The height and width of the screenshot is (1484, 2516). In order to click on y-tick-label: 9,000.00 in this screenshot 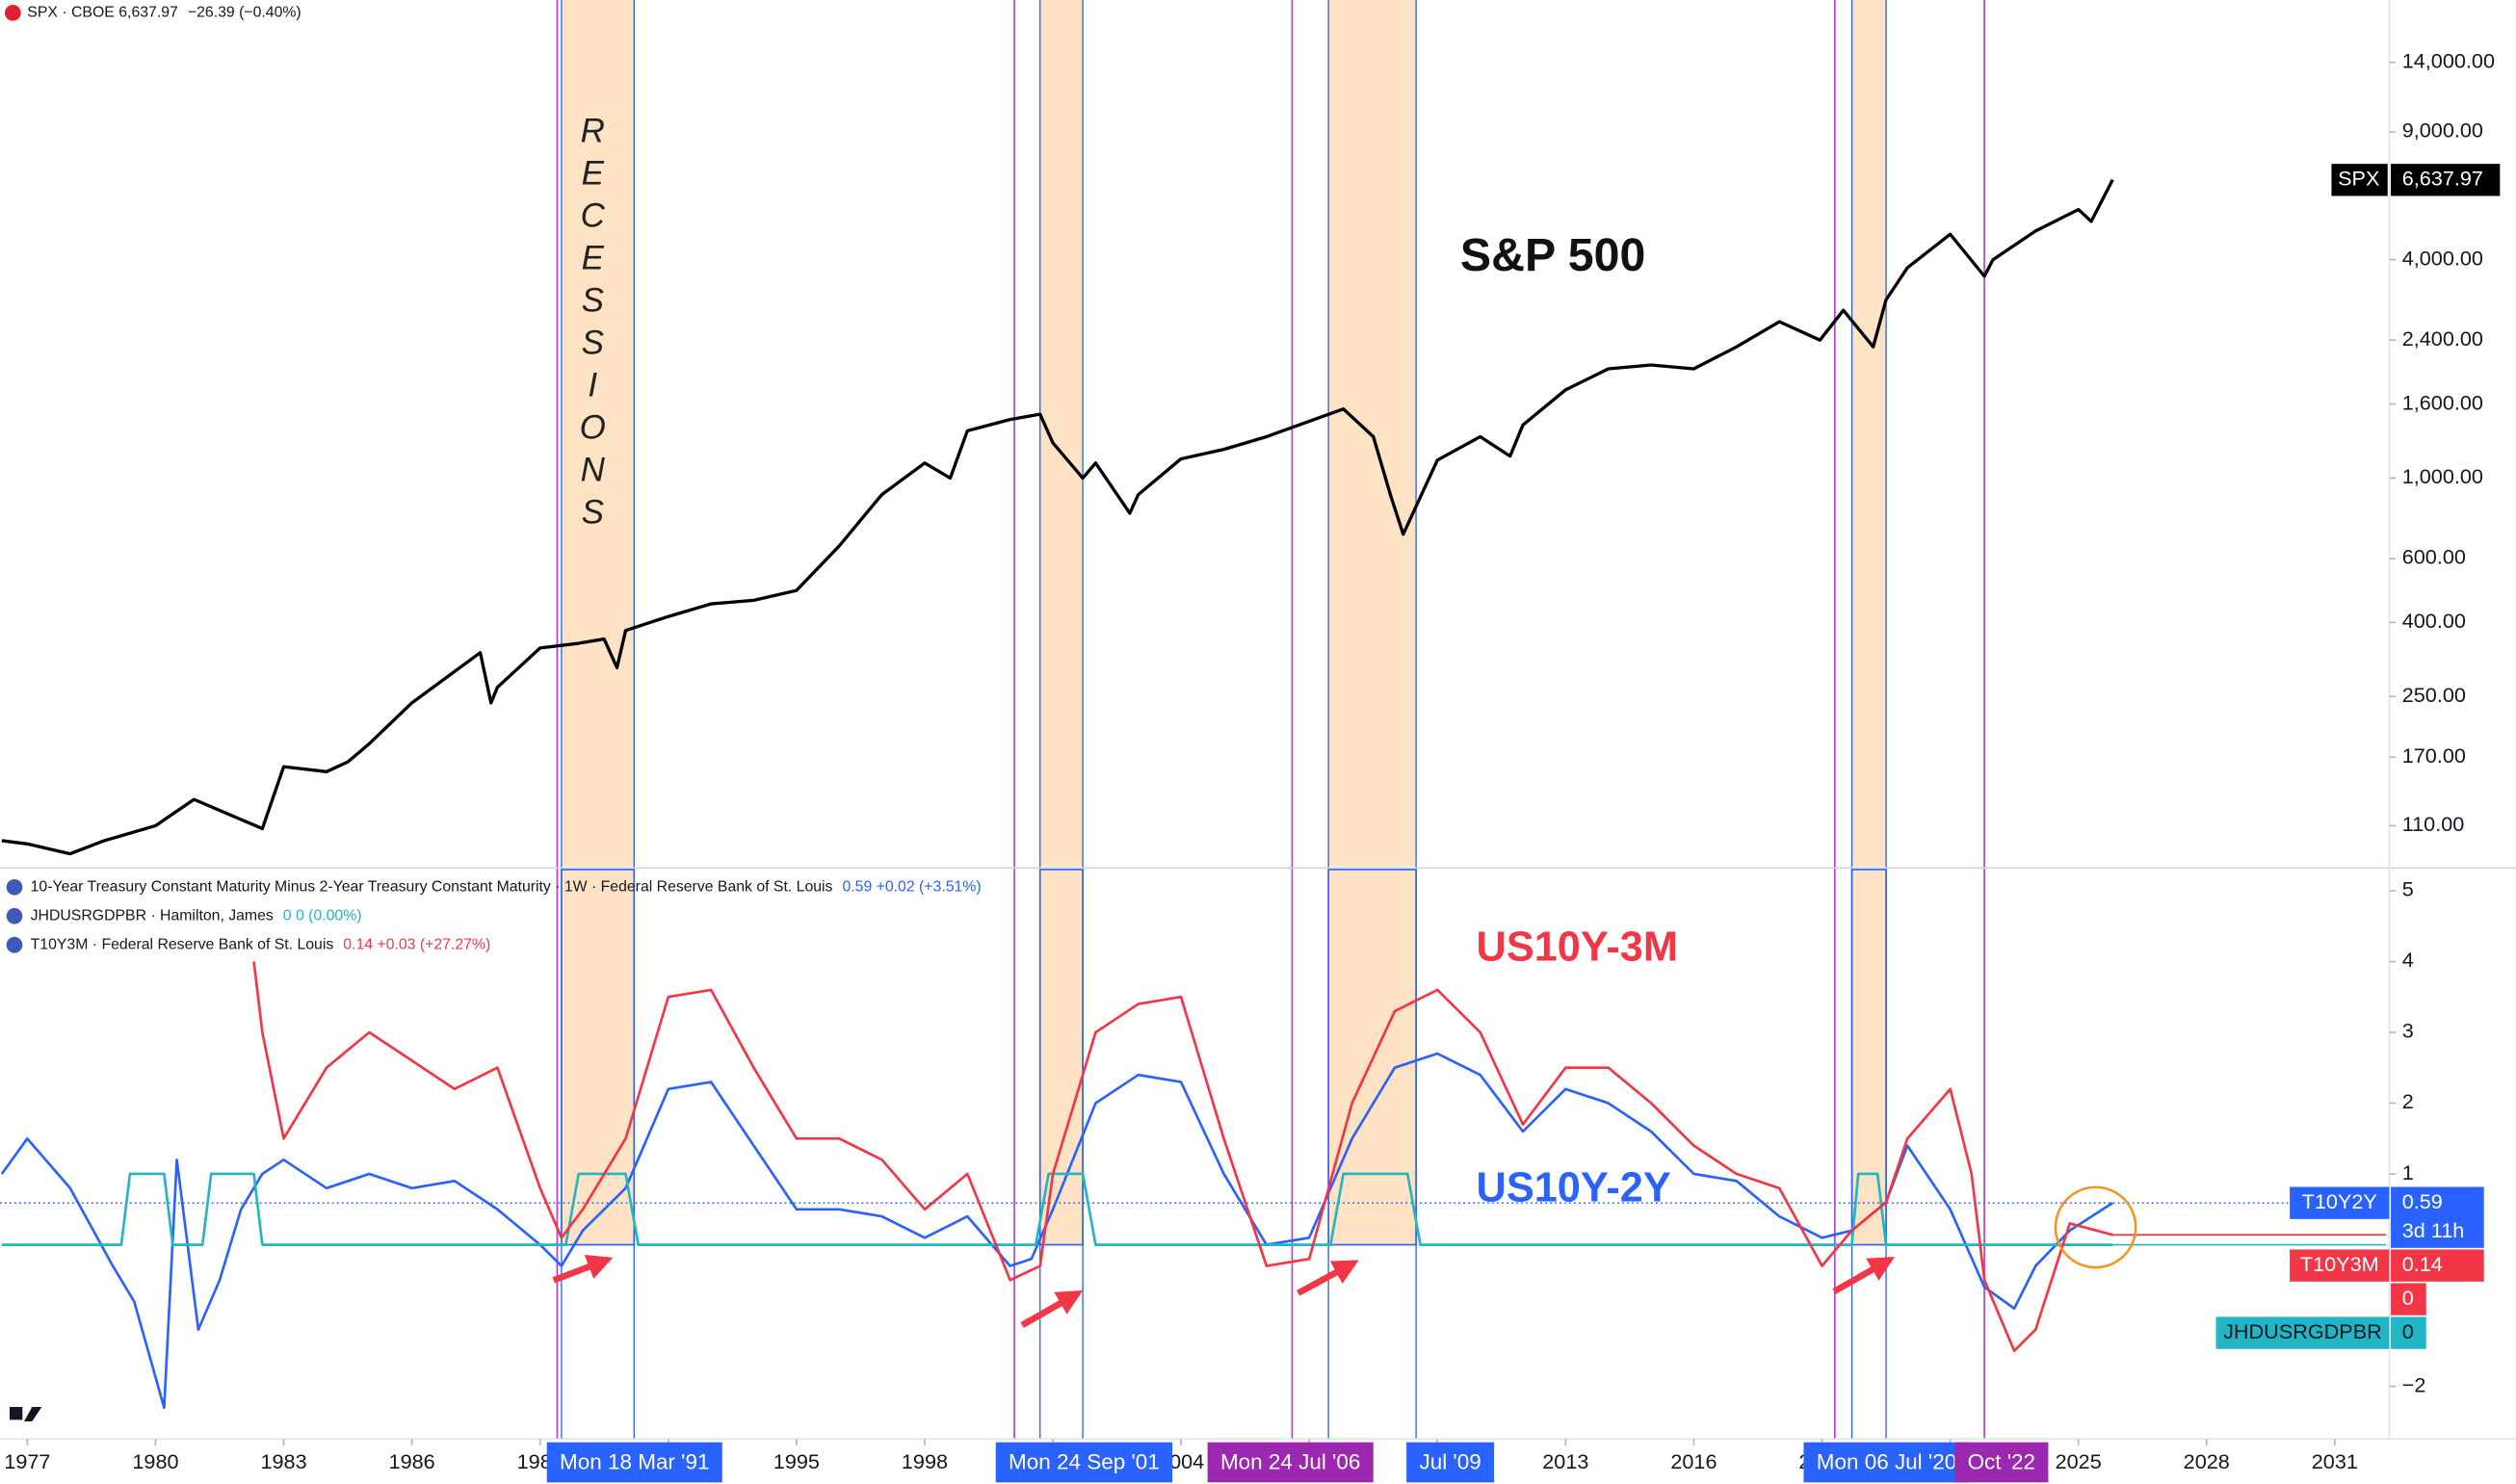, I will do `click(2442, 130)`.